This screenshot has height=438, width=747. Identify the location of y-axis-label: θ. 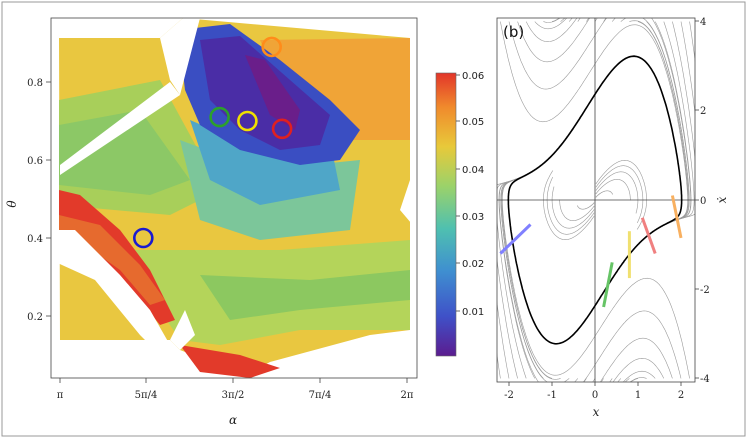
(12, 204).